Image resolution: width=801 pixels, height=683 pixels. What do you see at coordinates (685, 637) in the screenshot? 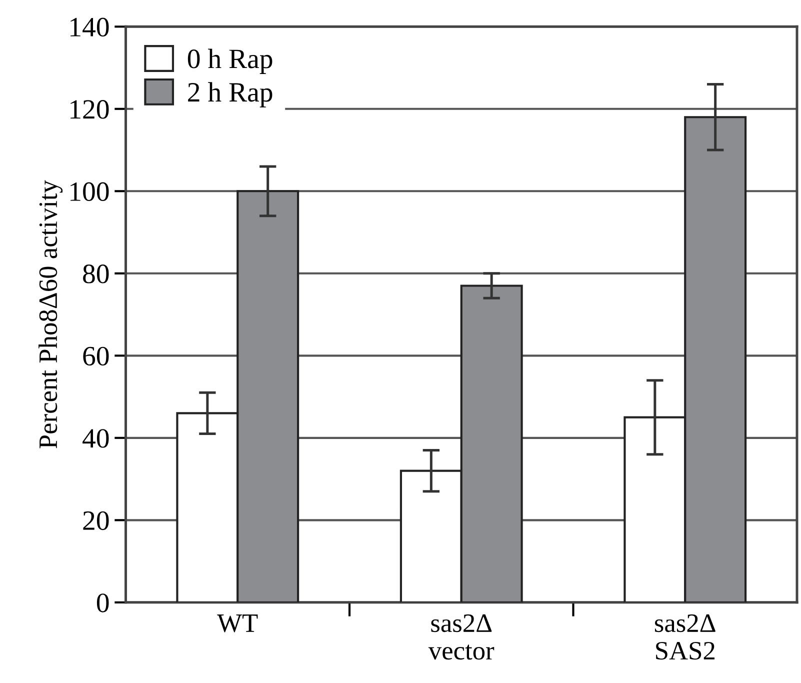
I see `x-tick-label: sas2Δ SAS2` at bounding box center [685, 637].